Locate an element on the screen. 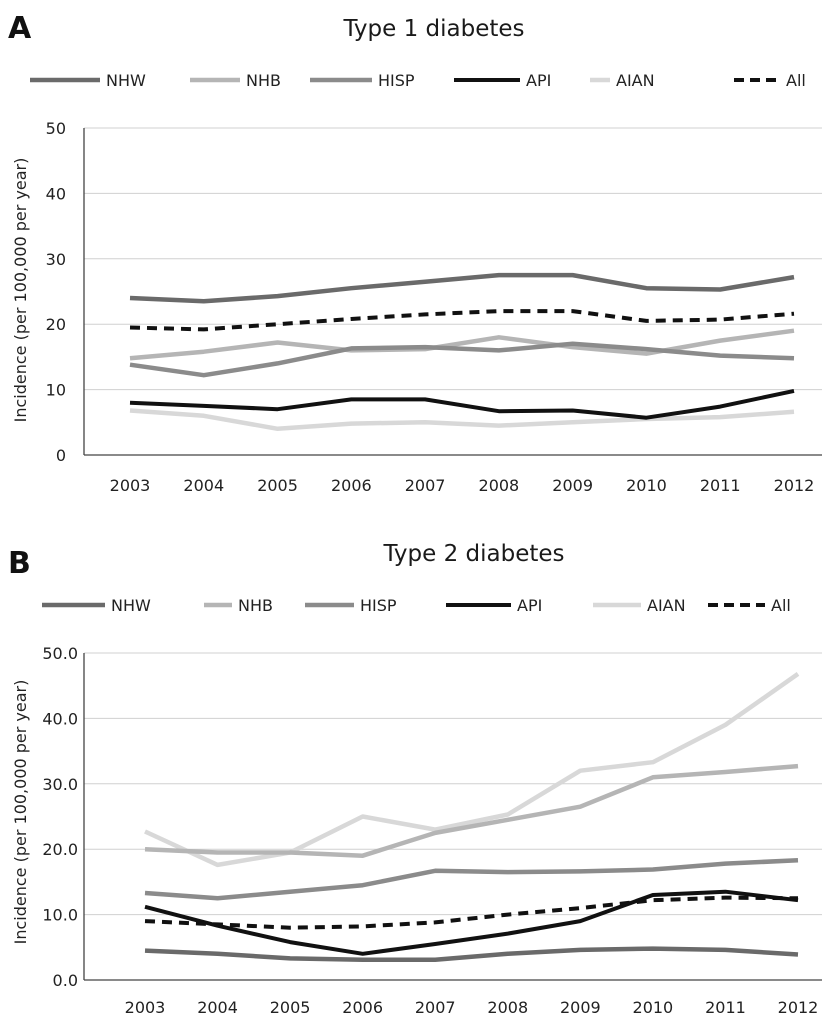 The width and height of the screenshot is (832, 1021). x-ticks-a: 2003 2004 2005 2006 2007 2008 2009 2010 2011 2012 is located at coordinates (462, 485).